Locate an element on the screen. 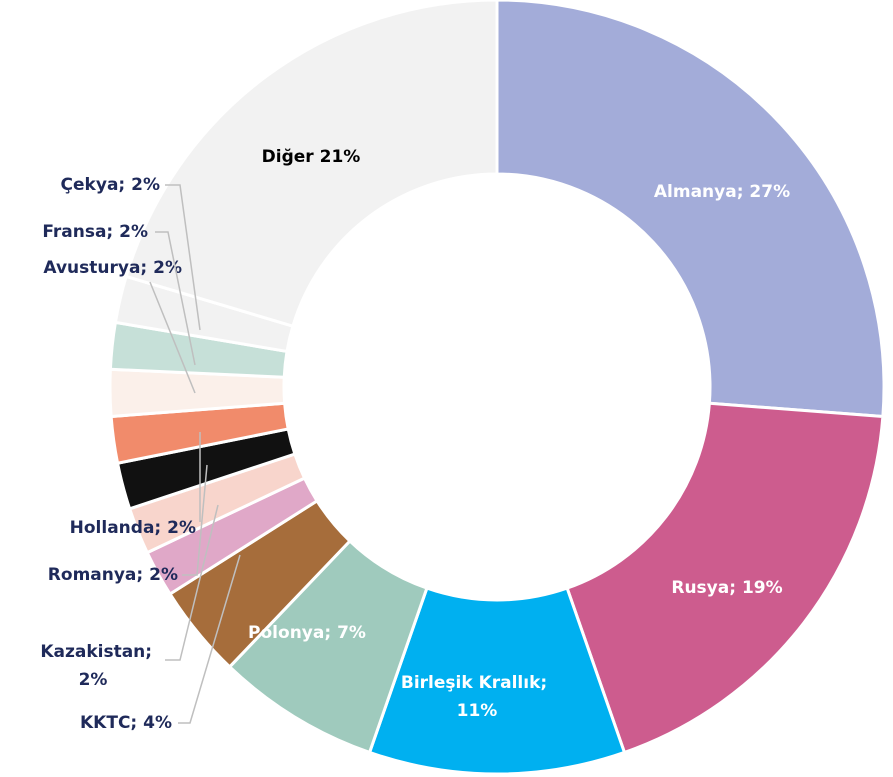 The width and height of the screenshot is (893, 777). data-label: Çekya; 2% is located at coordinates (110, 185).